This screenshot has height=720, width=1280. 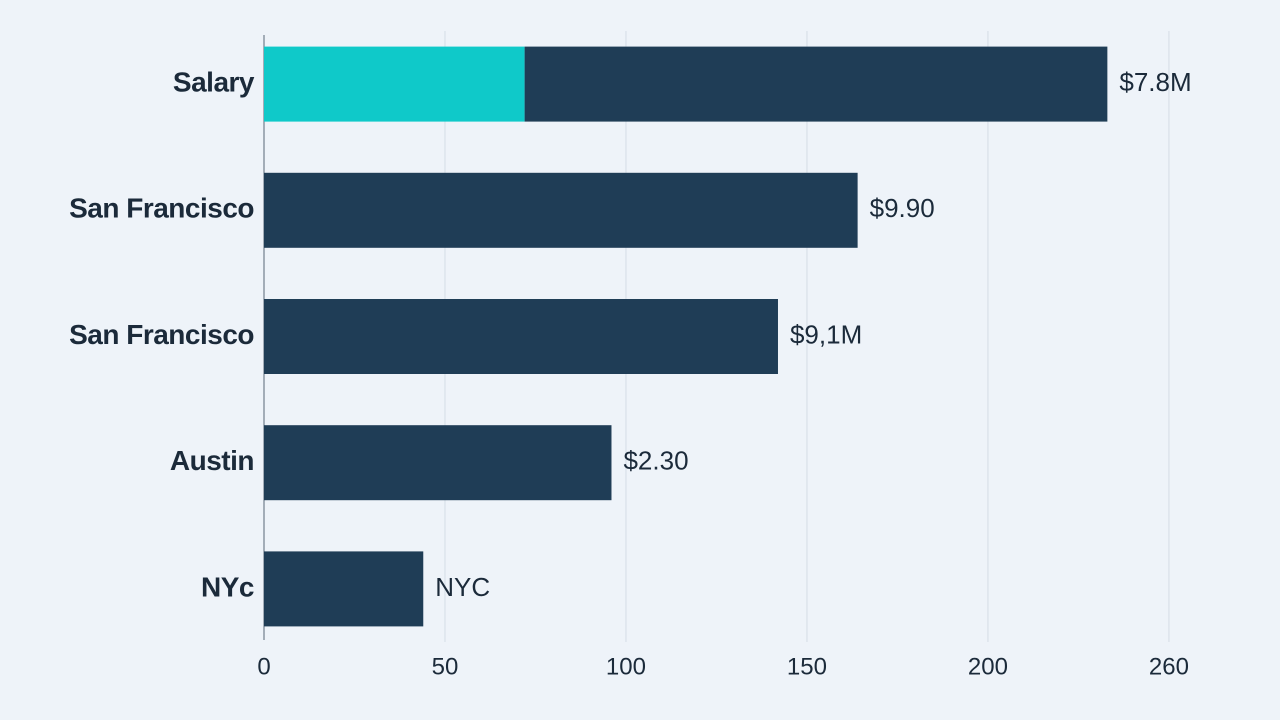 What do you see at coordinates (462, 587) in the screenshot?
I see `bar-label: NYC` at bounding box center [462, 587].